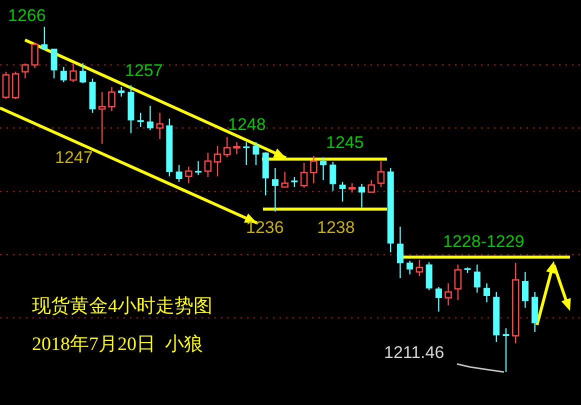  Describe the element at coordinates (144, 70) in the screenshot. I see `annotation: 1257` at that location.